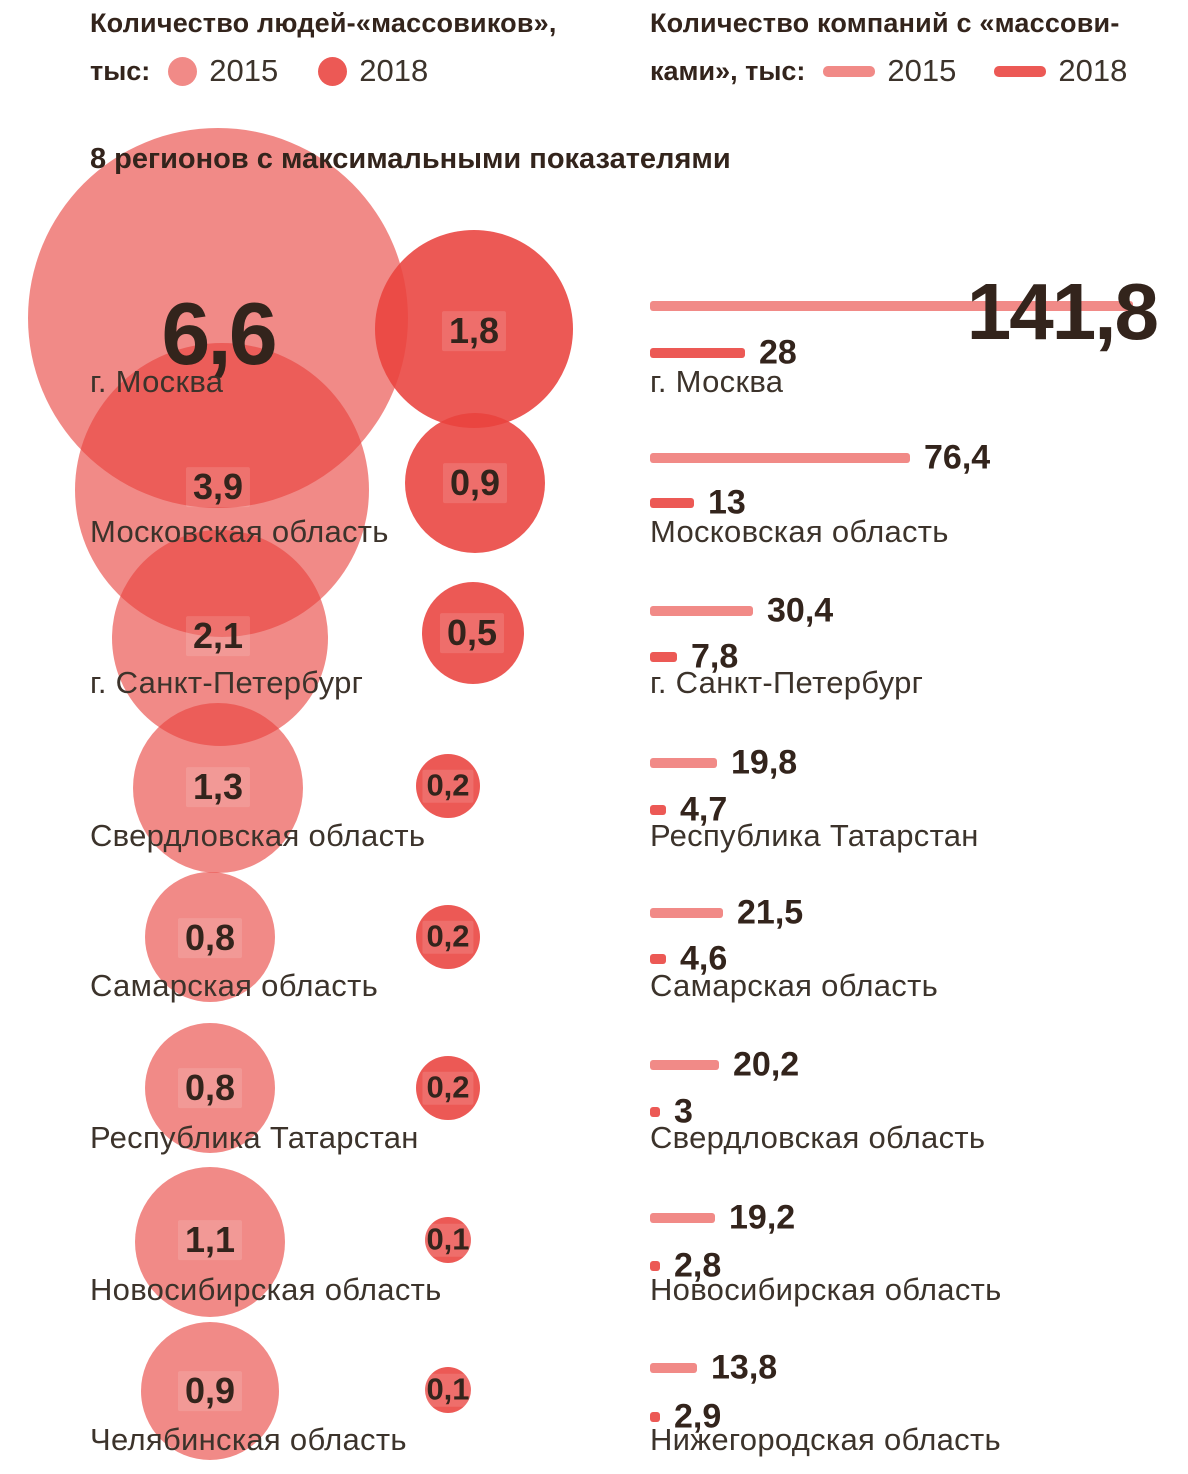 The image size is (1188, 1474). Describe the element at coordinates (655, 1266) in the screenshot. I see `bar-2018-novosibirsk` at that location.